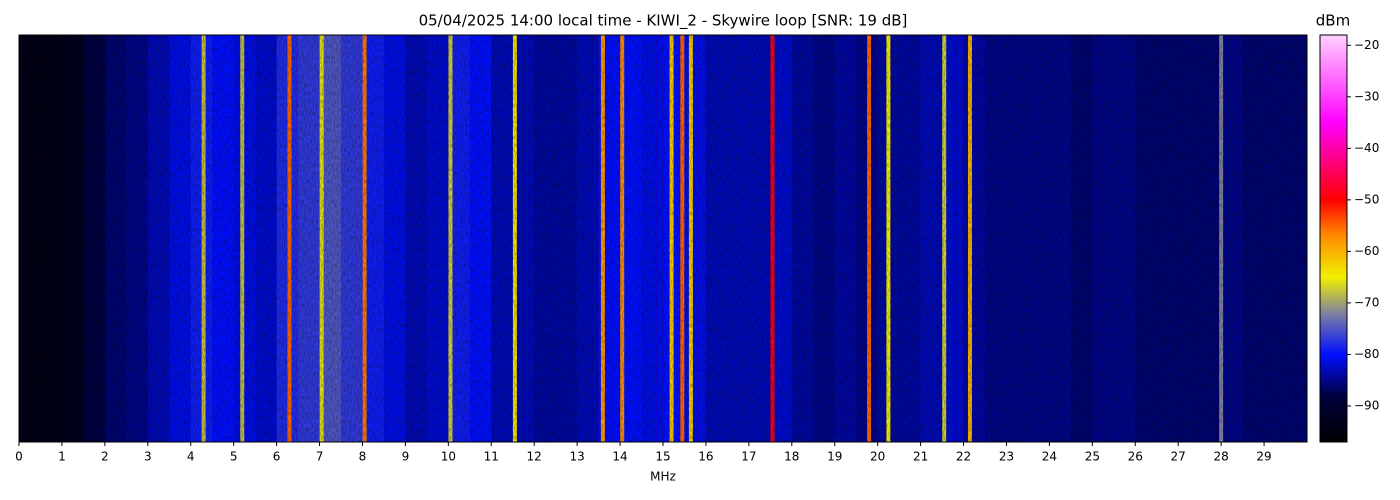  Describe the element at coordinates (705, 457) in the screenshot. I see `x-tick-label: 16` at that location.